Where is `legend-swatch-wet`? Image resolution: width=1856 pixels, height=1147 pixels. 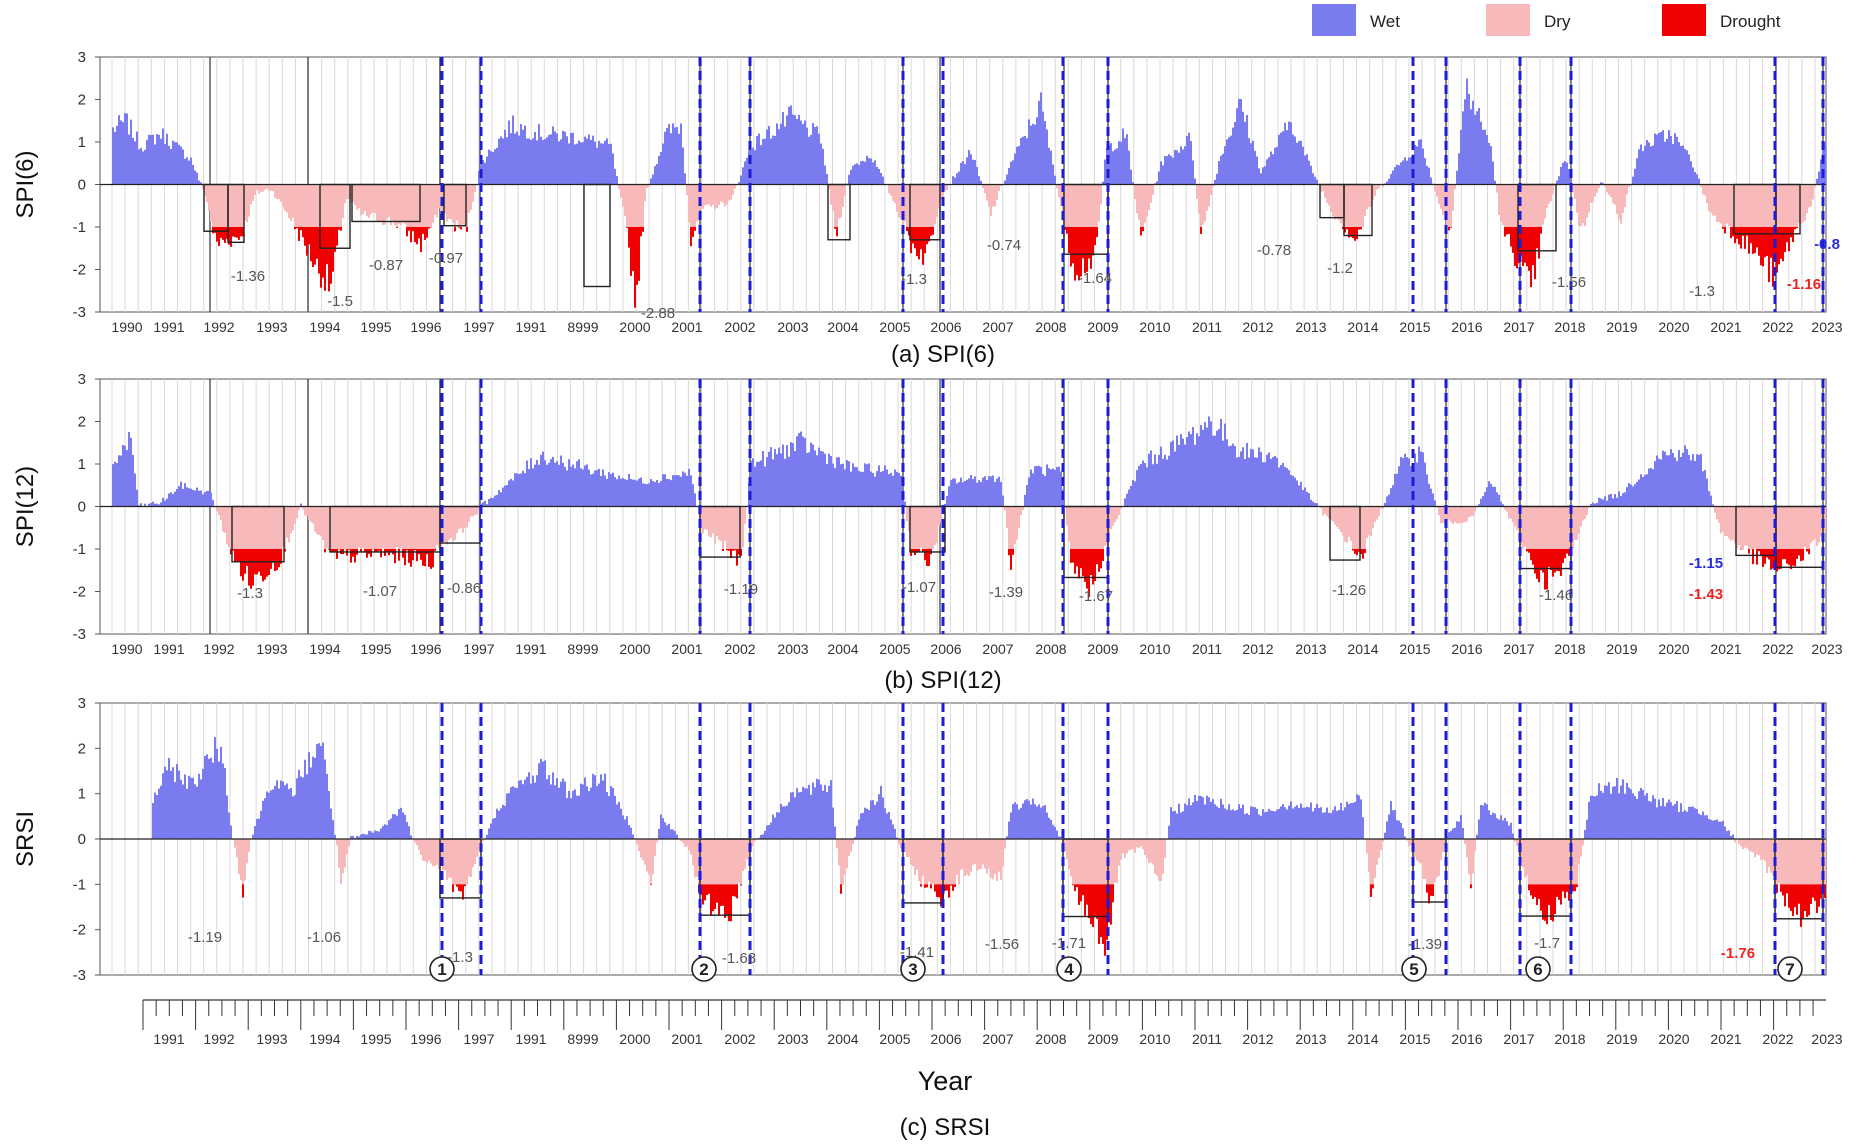
legend-swatch-wet is located at coordinates (1334, 20).